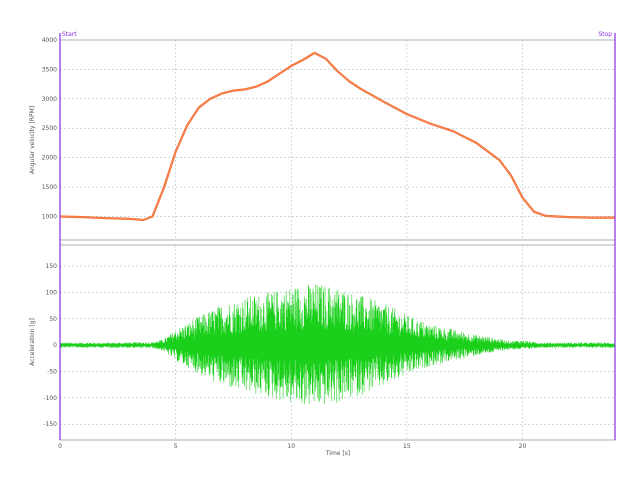  Describe the element at coordinates (50, 398) in the screenshot. I see `acceleration-y-tick-label: -100` at that location.